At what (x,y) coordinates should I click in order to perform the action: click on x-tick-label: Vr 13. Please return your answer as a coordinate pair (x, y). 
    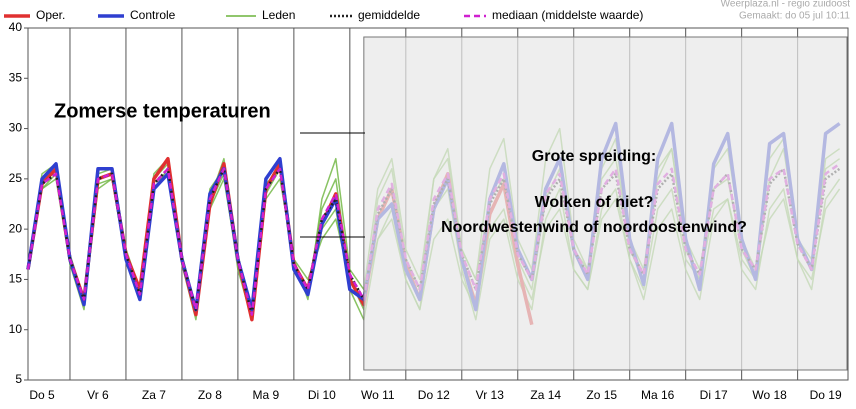
    Looking at the image, I should click on (490, 395).